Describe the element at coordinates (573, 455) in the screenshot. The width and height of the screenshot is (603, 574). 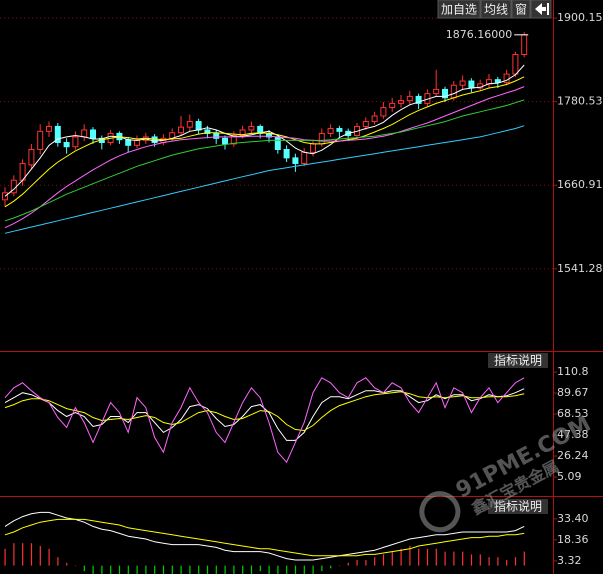
I see `y-tick-label: 26.24` at that location.